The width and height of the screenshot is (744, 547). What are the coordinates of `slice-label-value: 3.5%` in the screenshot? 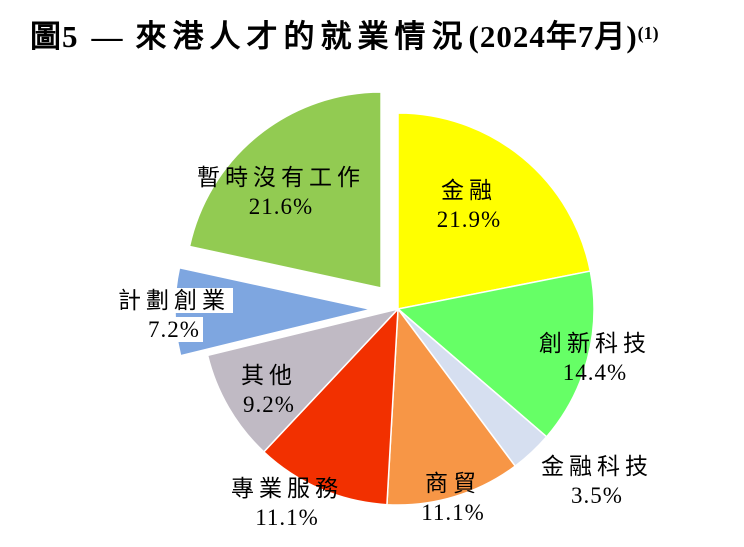 It's located at (597, 495).